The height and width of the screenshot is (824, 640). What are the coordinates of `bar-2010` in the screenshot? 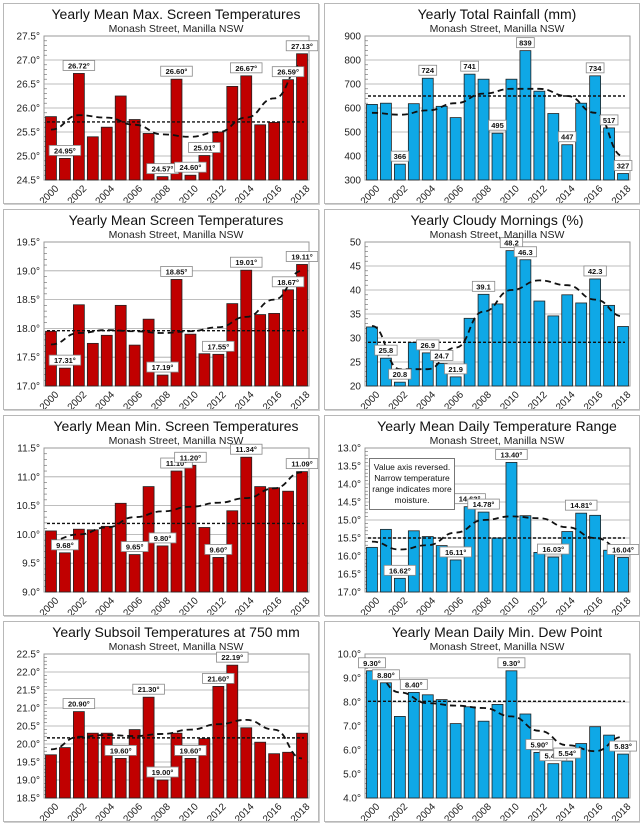 It's located at (190, 778).